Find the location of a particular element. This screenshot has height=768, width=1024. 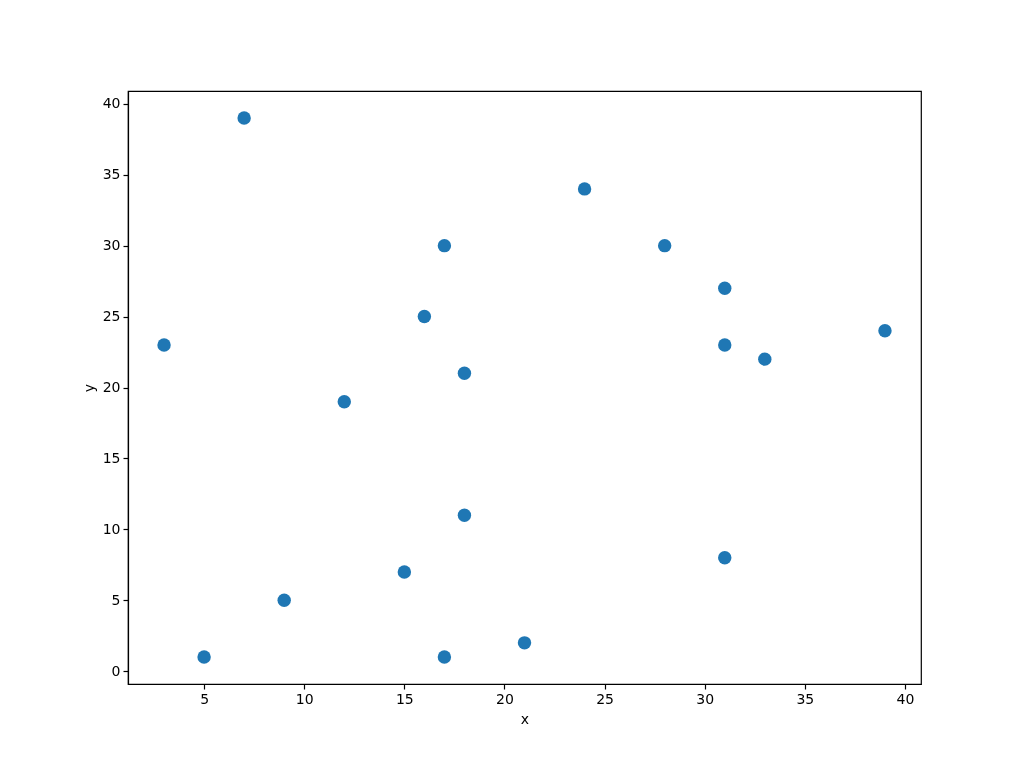

x-tick-label: 35 is located at coordinates (805, 698).